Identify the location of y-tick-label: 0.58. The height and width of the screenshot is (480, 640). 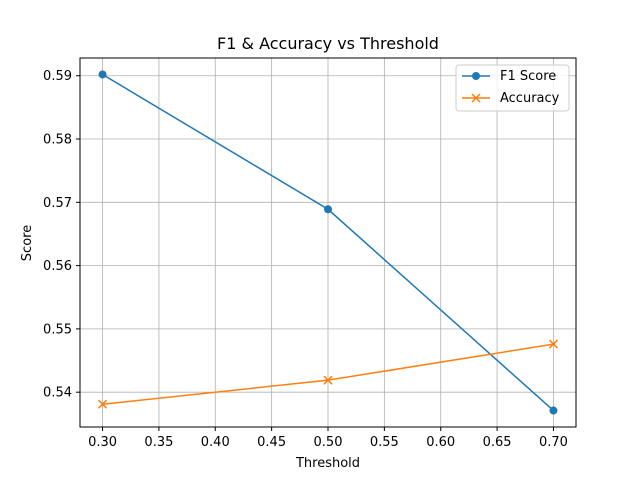
(57, 140).